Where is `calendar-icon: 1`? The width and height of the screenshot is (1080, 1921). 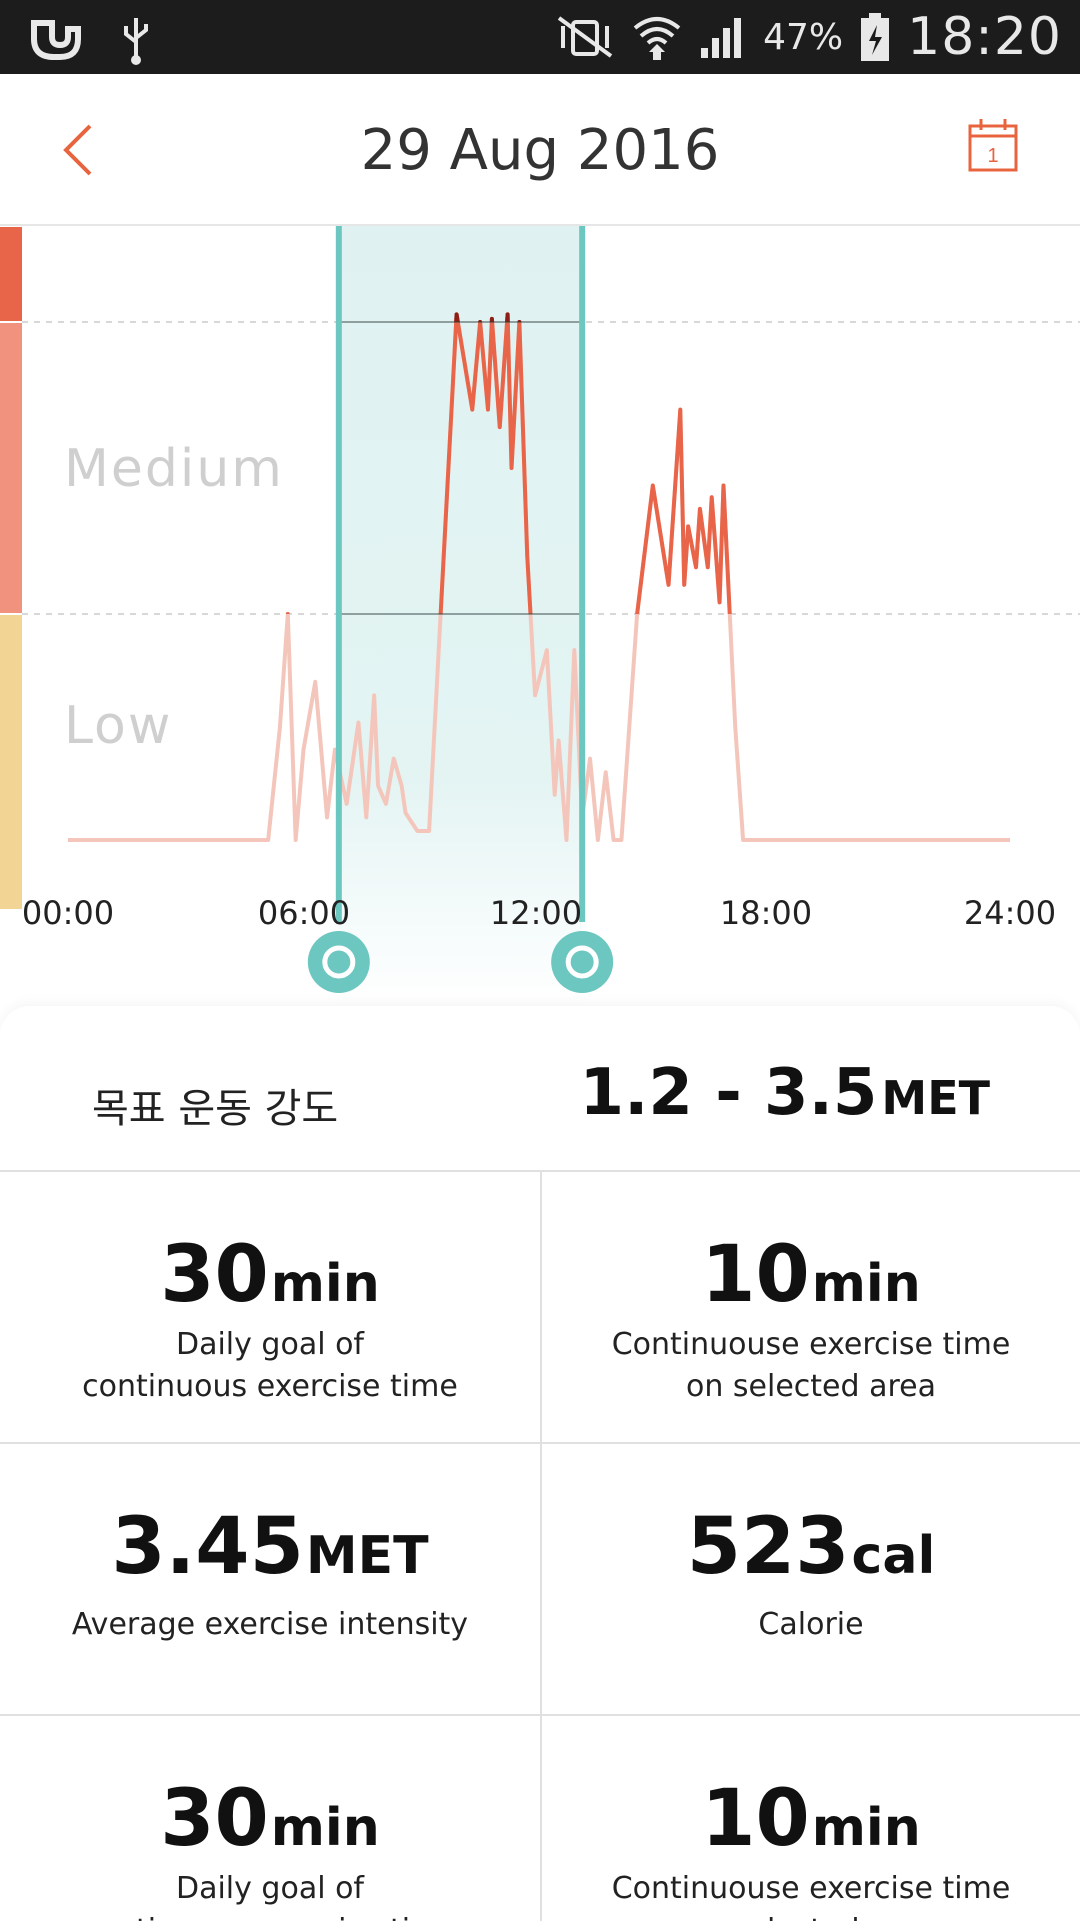 calendar-icon: 1 is located at coordinates (993, 145).